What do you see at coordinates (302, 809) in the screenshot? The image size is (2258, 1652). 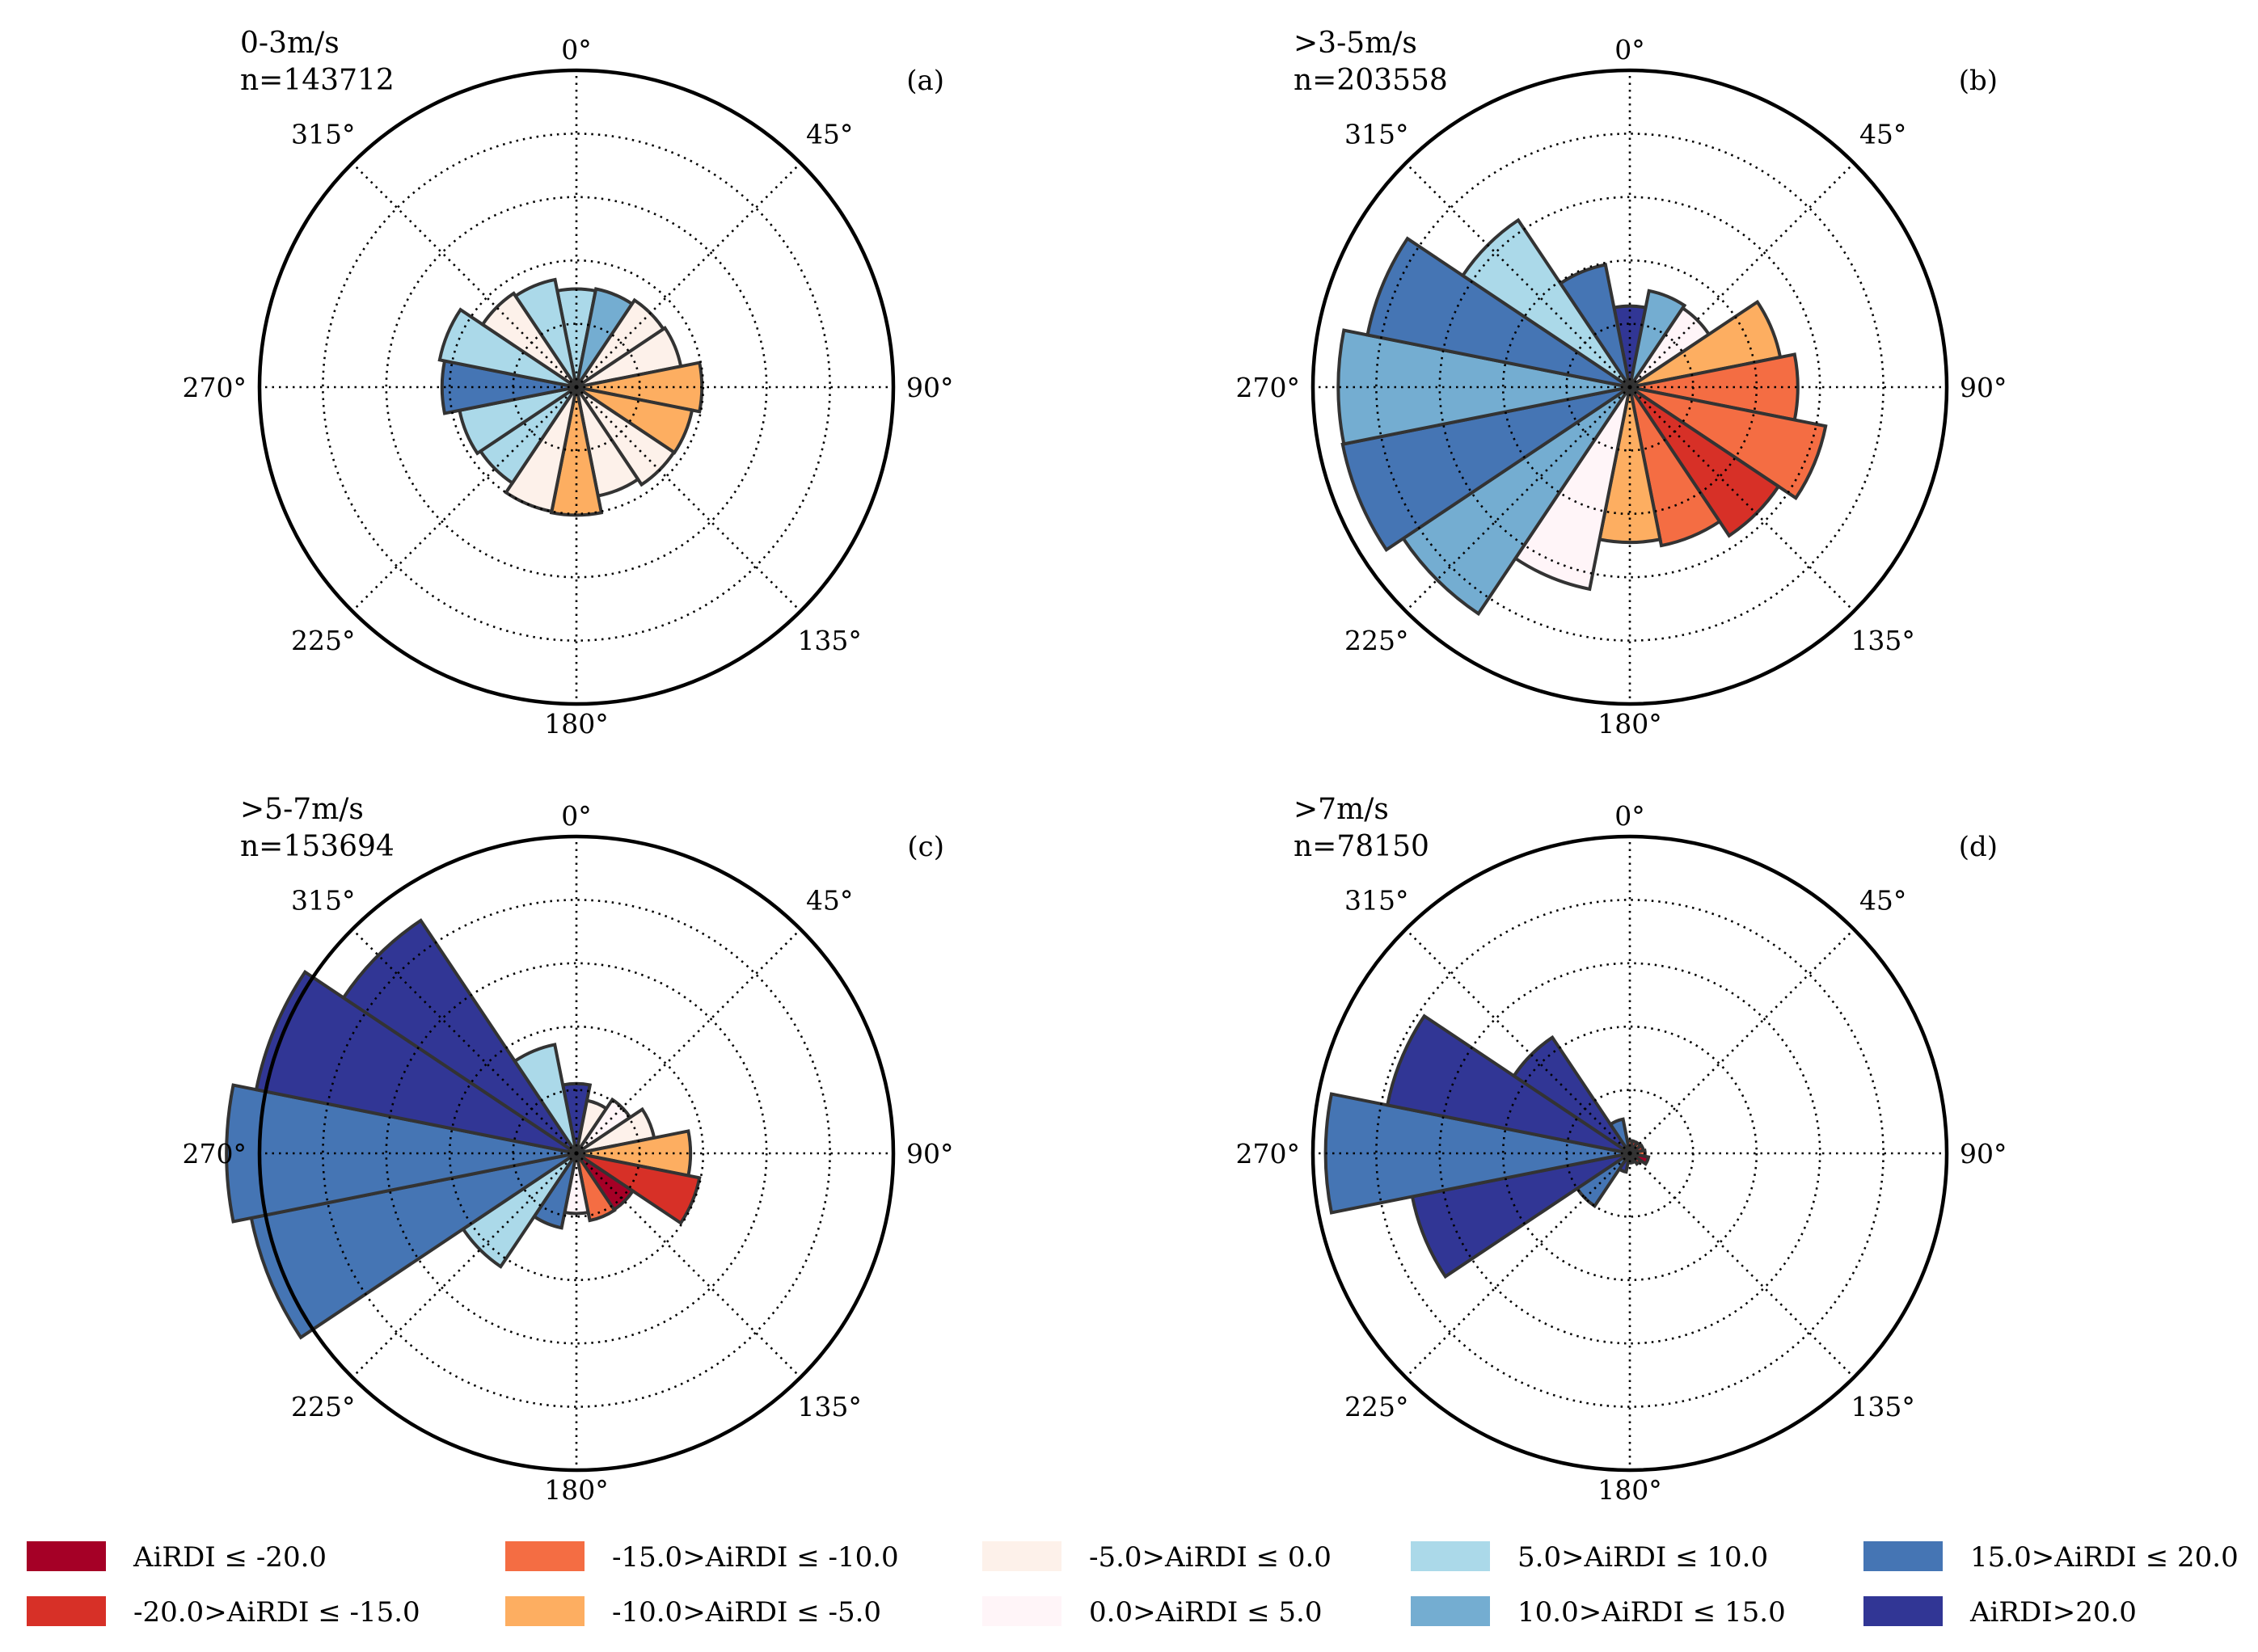 I see `panel-title: >5-7m/s` at bounding box center [302, 809].